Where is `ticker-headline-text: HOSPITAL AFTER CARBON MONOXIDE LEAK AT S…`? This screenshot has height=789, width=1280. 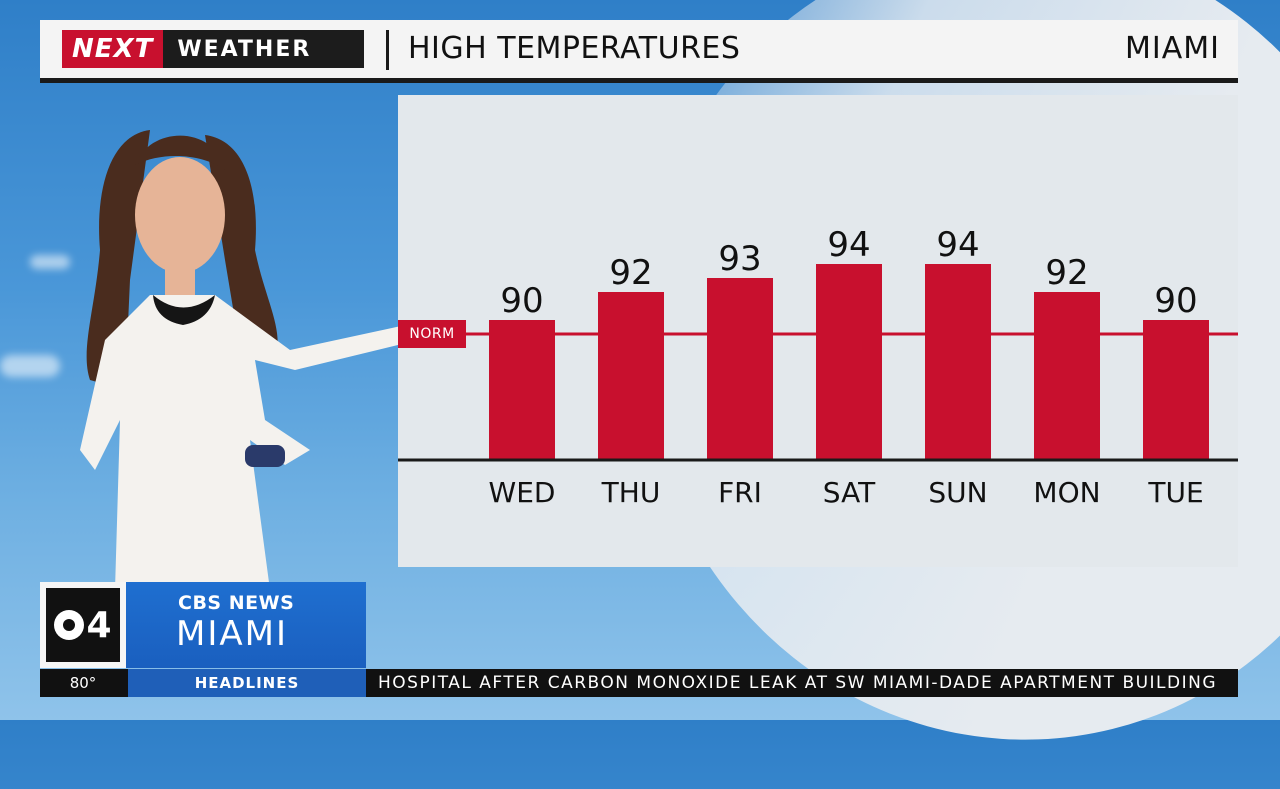
ticker-headline-text: HOSPITAL AFTER CARBON MONOXIDE LEAK AT S… is located at coordinates (798, 683).